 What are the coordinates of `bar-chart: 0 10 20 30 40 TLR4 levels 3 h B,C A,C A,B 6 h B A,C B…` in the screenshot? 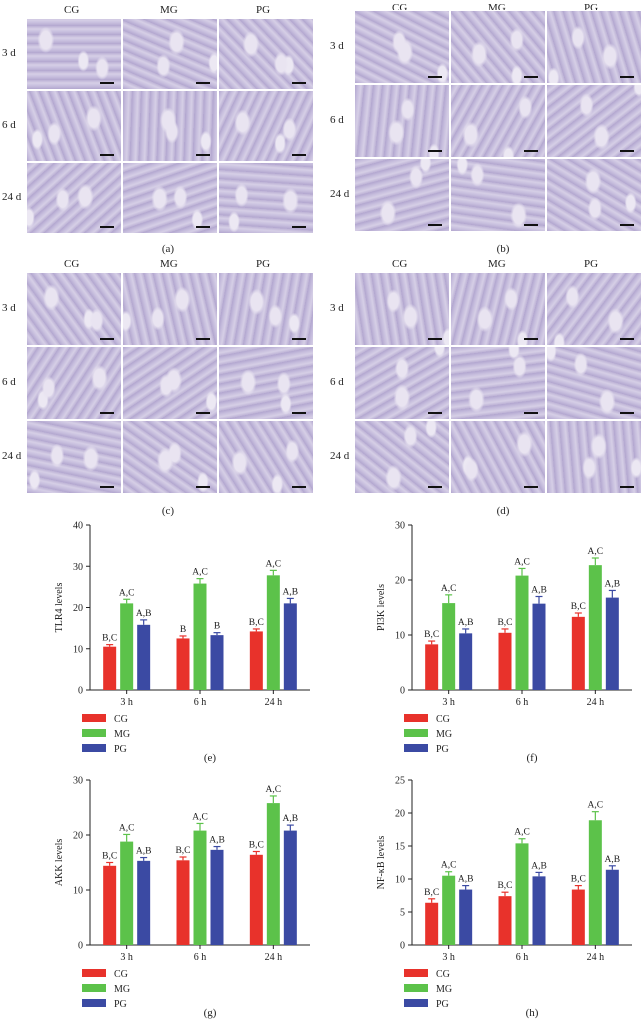 It's located at (182, 642).